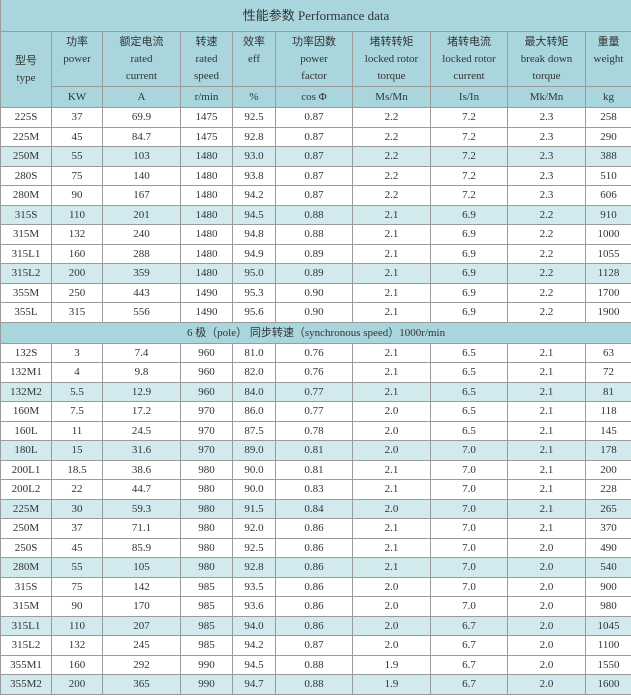  What do you see at coordinates (391, 97) in the screenshot?
I see `unit-cell: Ms/Mn` at bounding box center [391, 97].